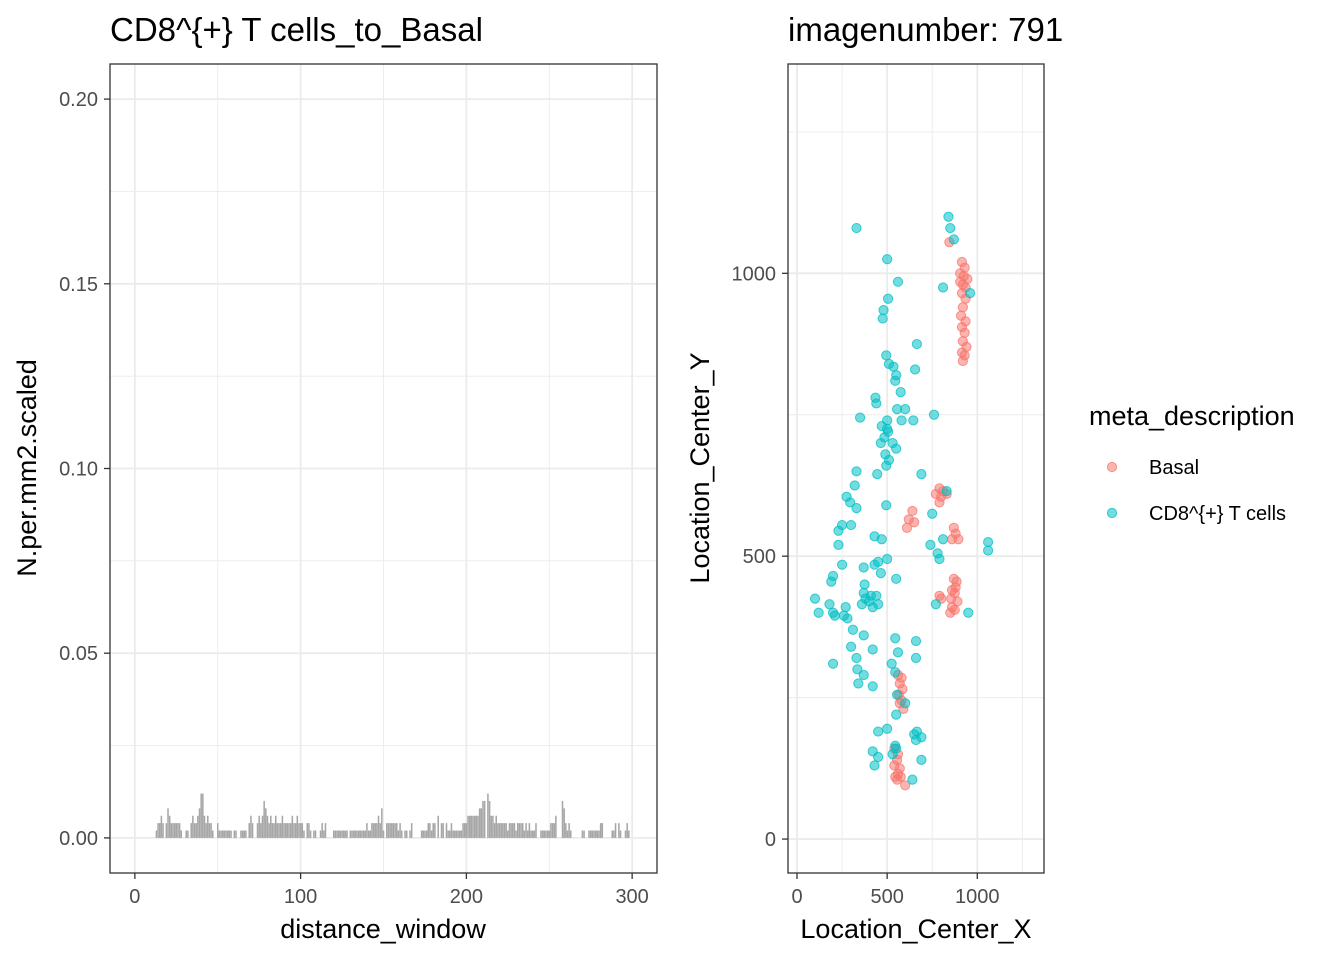  What do you see at coordinates (1112, 513) in the screenshot?
I see `legend-key` at bounding box center [1112, 513].